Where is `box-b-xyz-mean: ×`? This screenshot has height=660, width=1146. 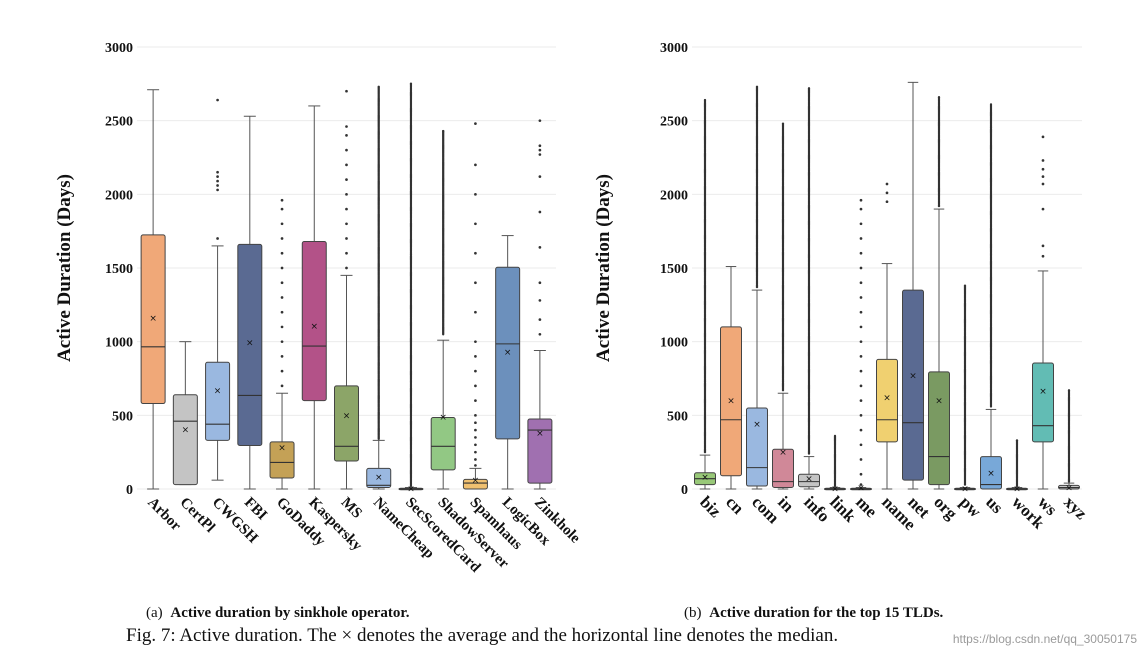 box-b-xyz-mean: × is located at coordinates (1069, 489).